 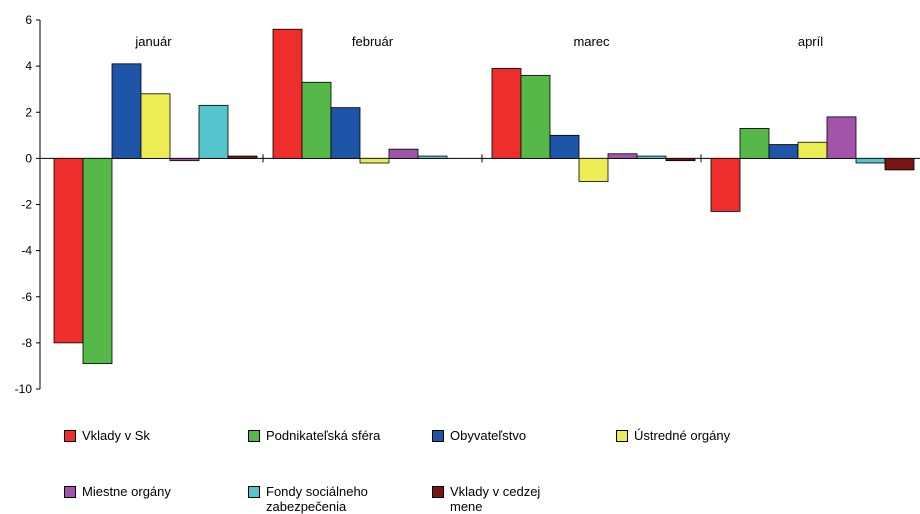 What do you see at coordinates (116, 435) in the screenshot?
I see `legend-label: Vklady v Sk` at bounding box center [116, 435].